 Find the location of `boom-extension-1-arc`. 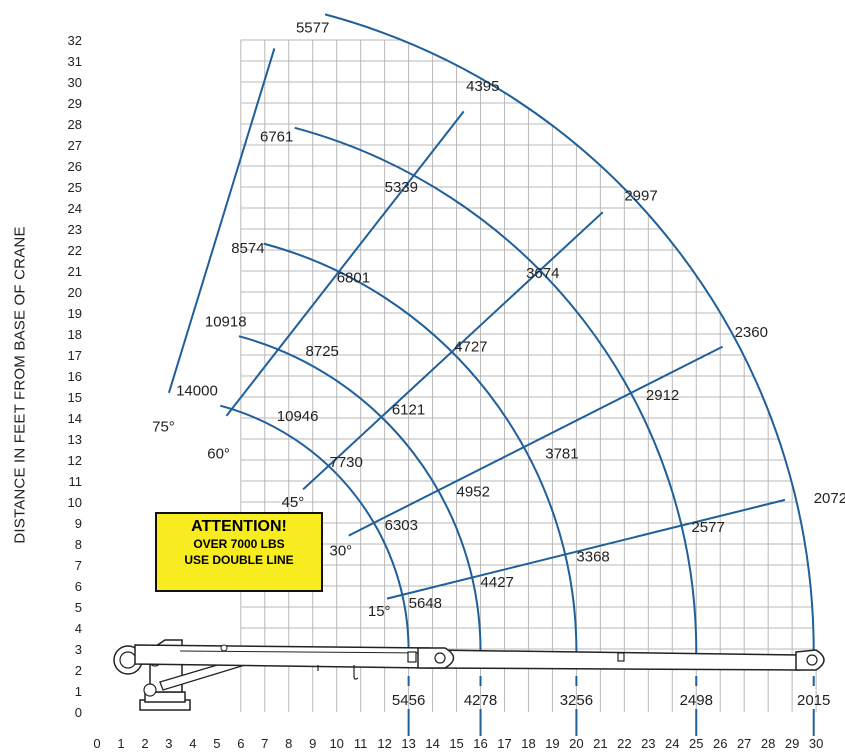

boom-extension-1-arc is located at coordinates (315, 529).